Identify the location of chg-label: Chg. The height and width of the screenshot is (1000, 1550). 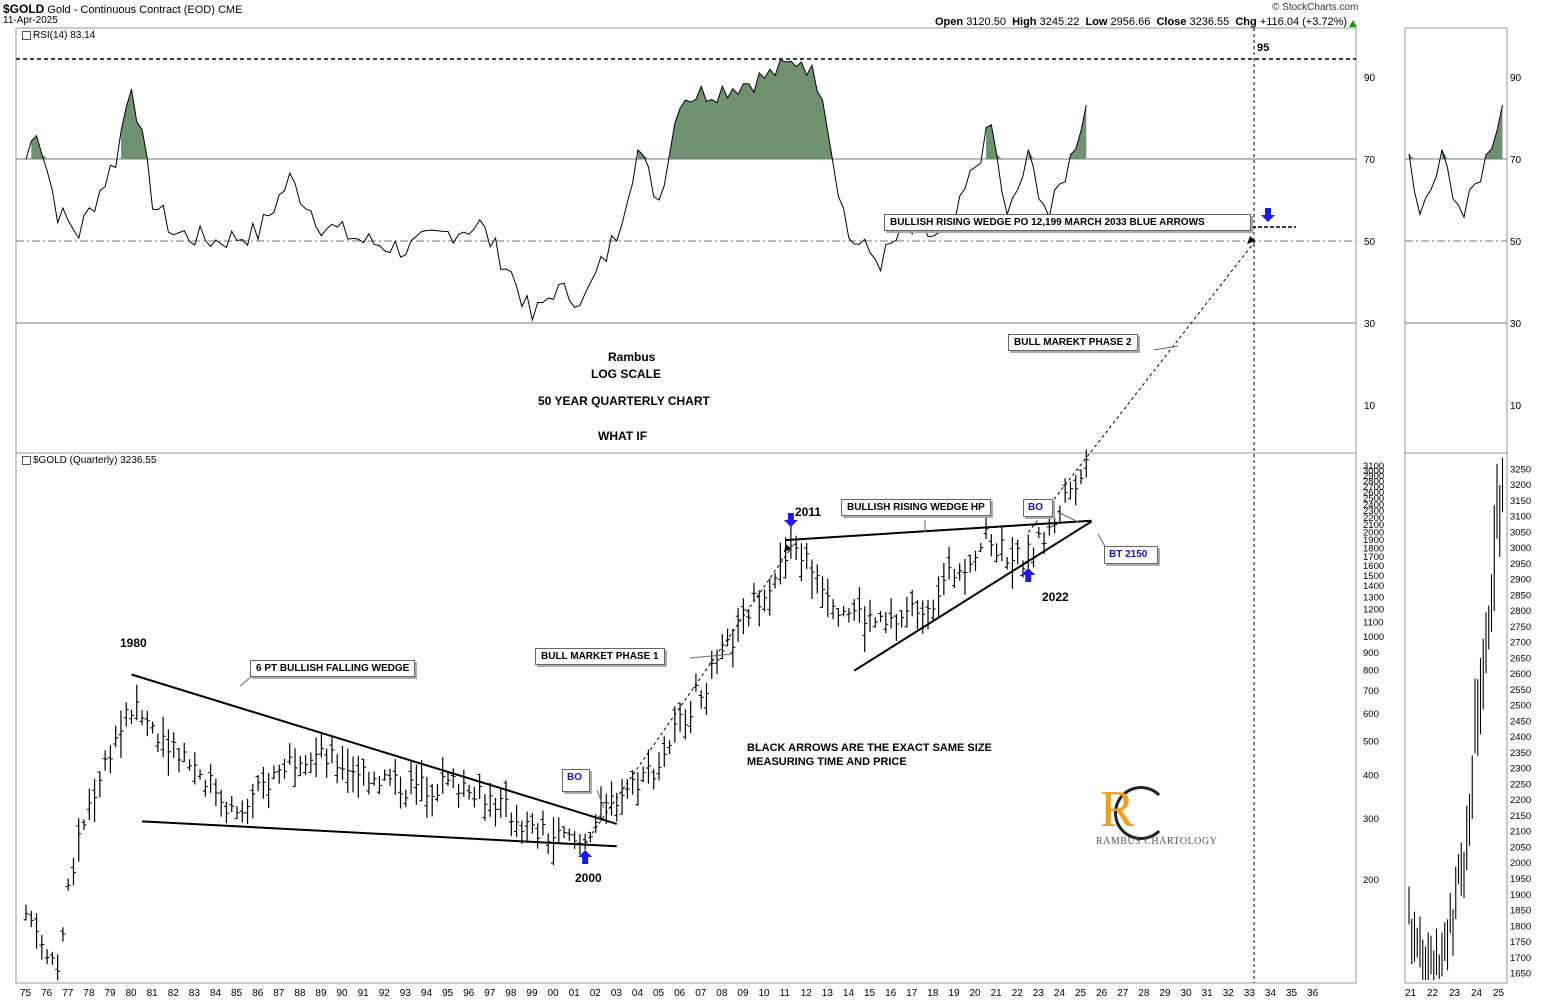
(1246, 22).